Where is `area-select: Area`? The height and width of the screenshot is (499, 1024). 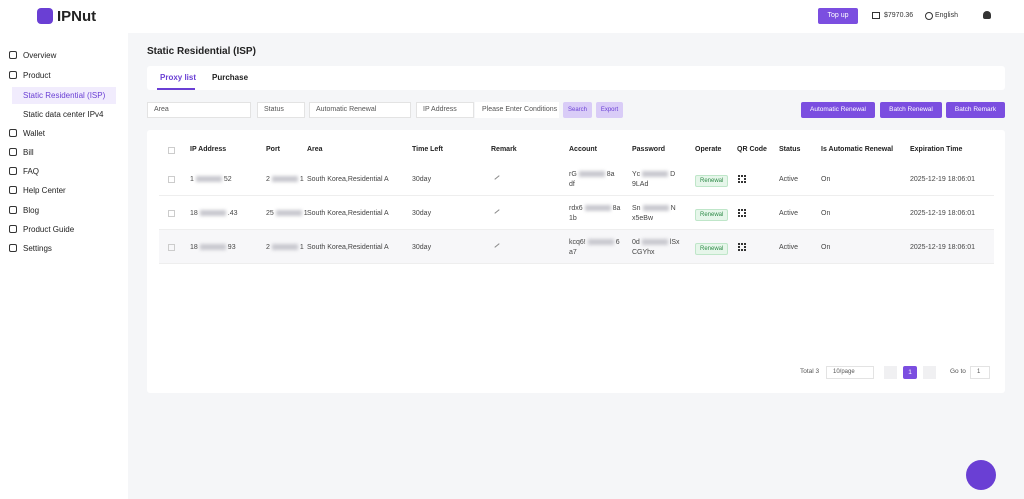
area-select: Area is located at coordinates (199, 110).